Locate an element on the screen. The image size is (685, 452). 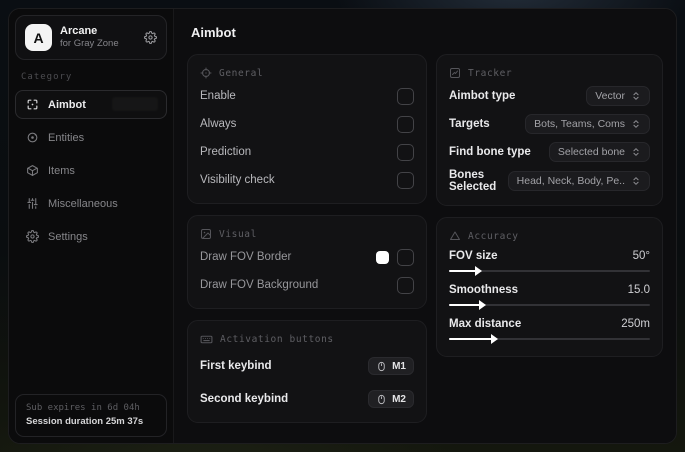
setting-label: Always is located at coordinates (218, 124).